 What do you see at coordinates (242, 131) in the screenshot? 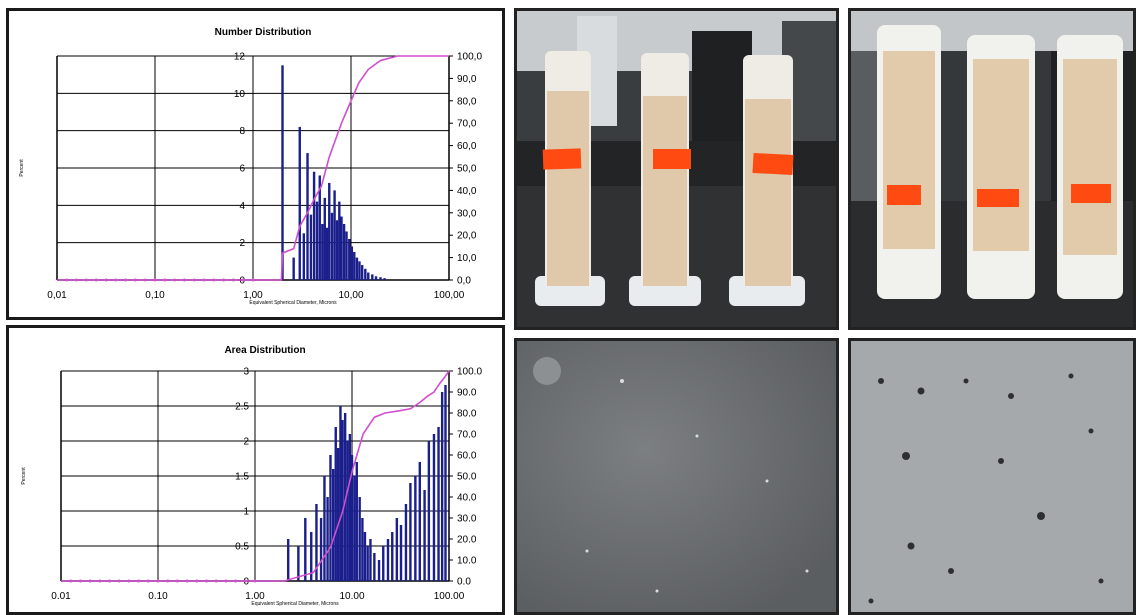
I see `y-tick-label: 8` at bounding box center [242, 131].